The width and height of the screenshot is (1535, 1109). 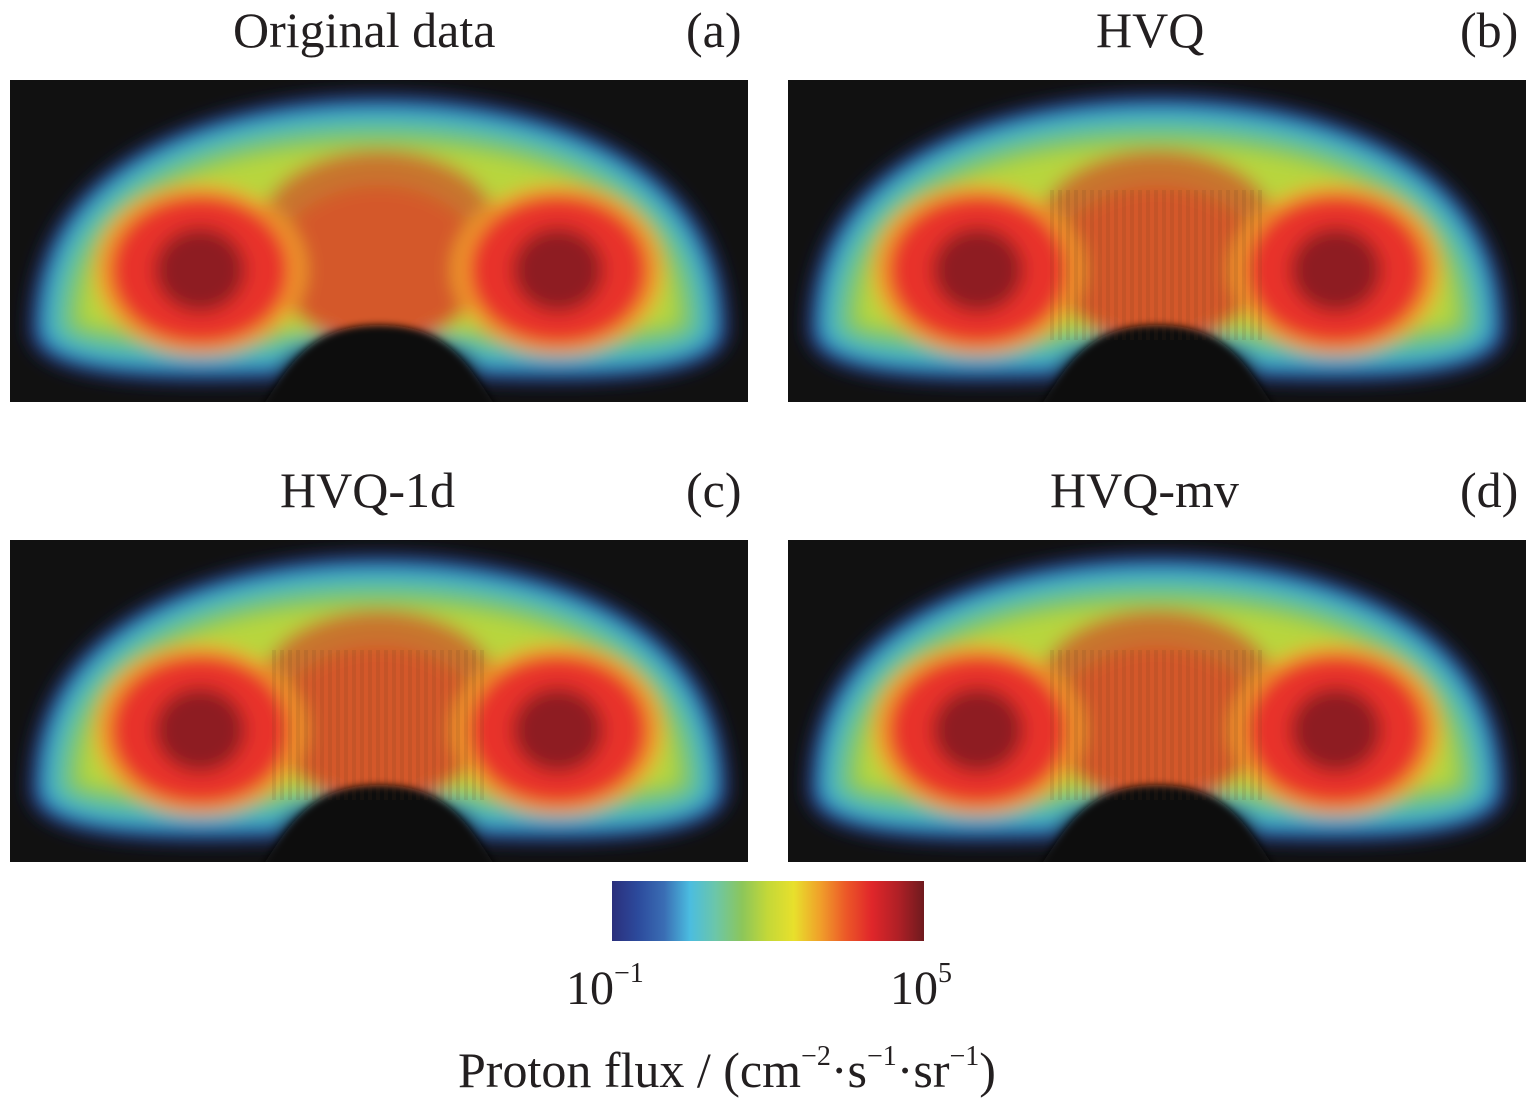 I want to click on panel-c-image, so click(x=379, y=701).